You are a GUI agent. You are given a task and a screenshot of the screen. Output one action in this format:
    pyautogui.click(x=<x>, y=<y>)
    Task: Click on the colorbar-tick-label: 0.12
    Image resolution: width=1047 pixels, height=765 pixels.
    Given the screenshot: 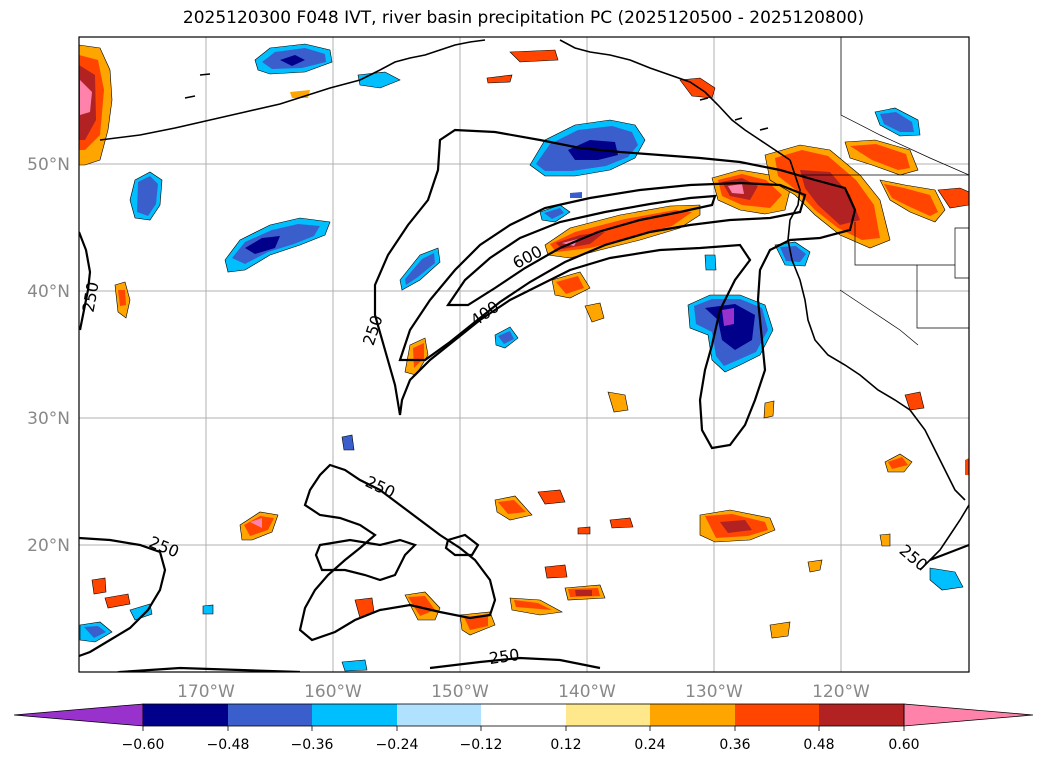 What is the action you would take?
    pyautogui.click(x=565, y=745)
    